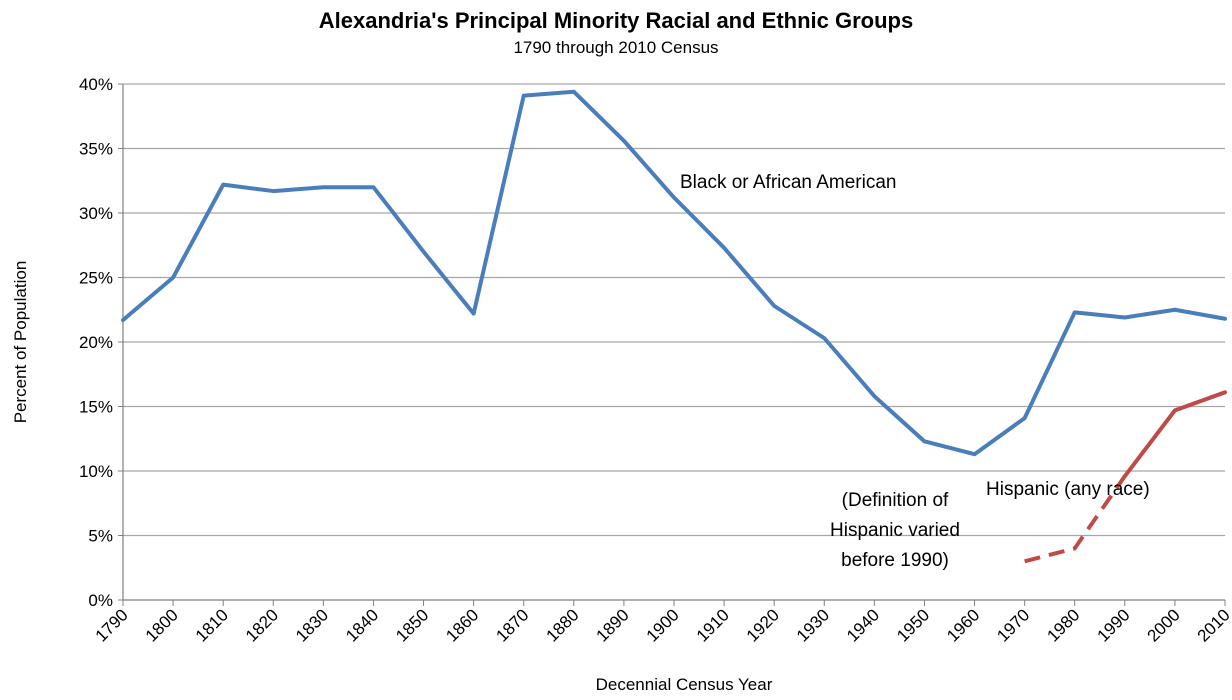 The height and width of the screenshot is (700, 1232). What do you see at coordinates (20, 342) in the screenshot?
I see `y-axis-title: Percent of Population` at bounding box center [20, 342].